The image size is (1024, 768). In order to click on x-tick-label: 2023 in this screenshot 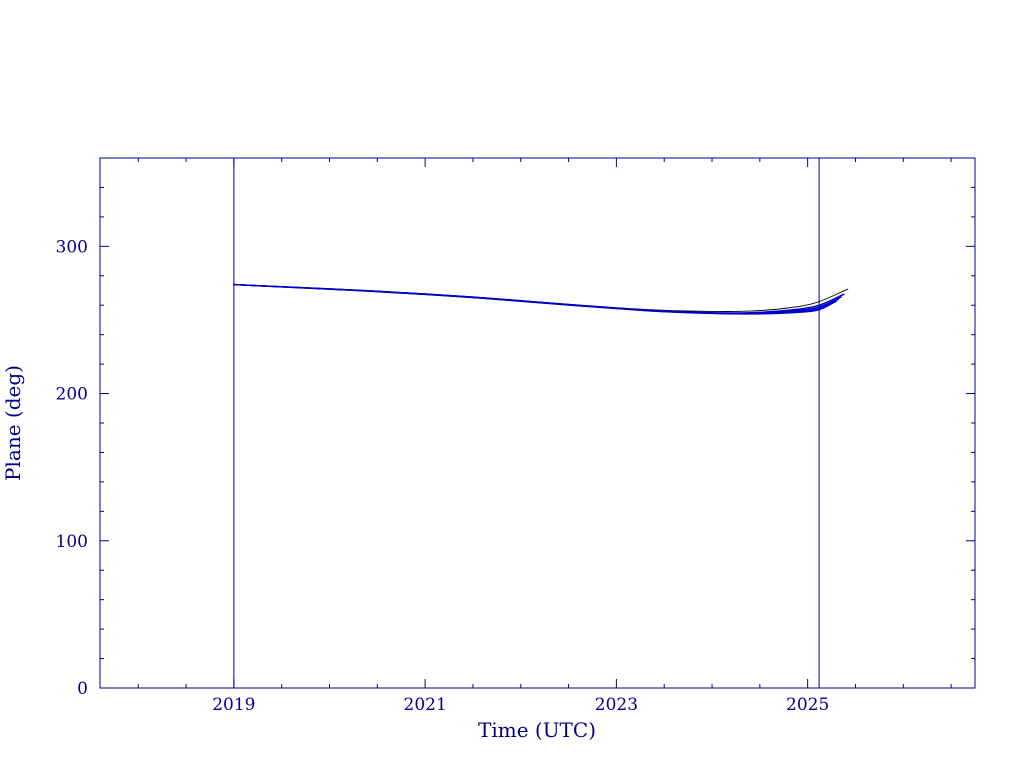, I will do `click(616, 705)`.